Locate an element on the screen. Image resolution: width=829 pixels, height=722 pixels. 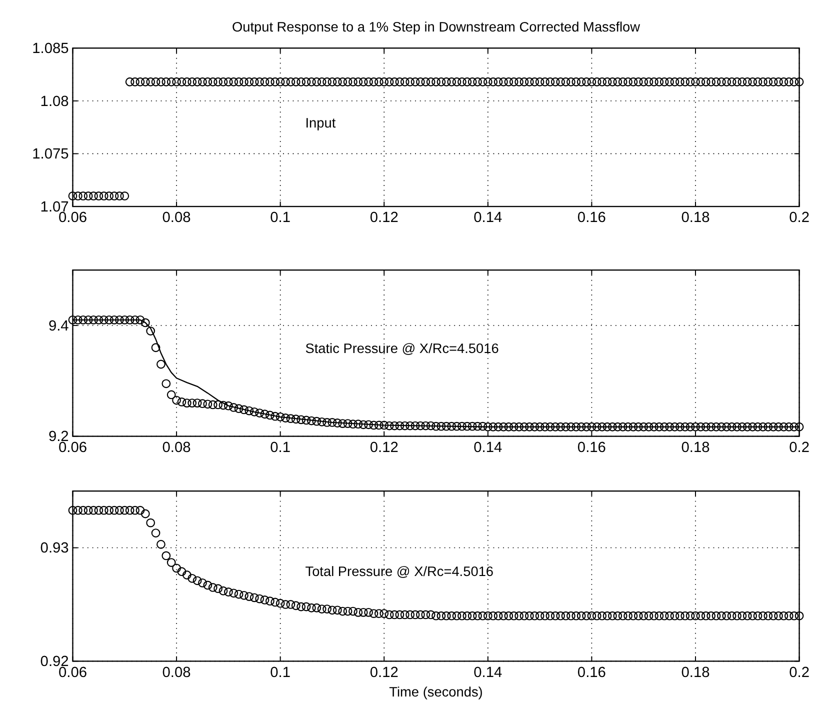
y-tick-label: 9.4 is located at coordinates (58, 326).